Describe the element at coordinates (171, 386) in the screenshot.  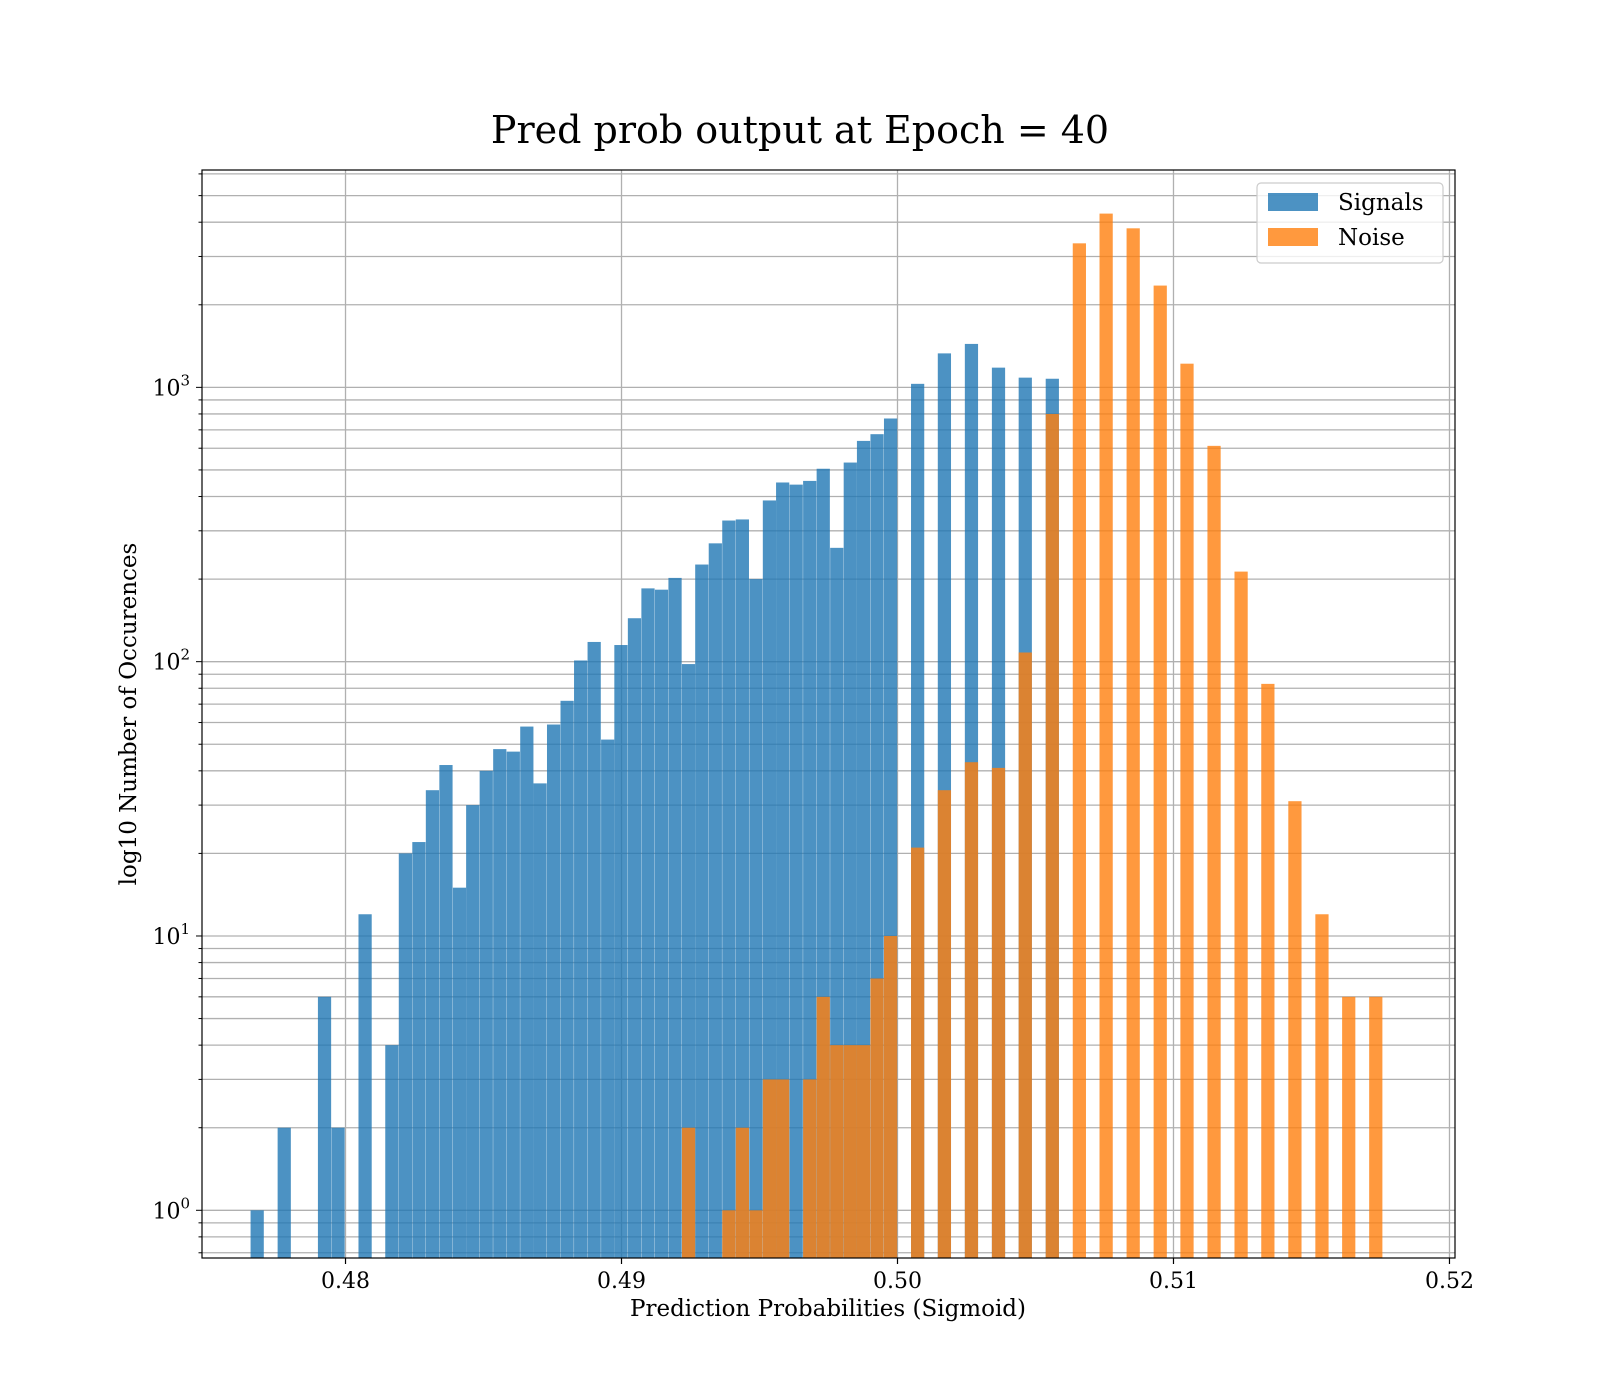
I see `y-tick-label: 10³` at that location.